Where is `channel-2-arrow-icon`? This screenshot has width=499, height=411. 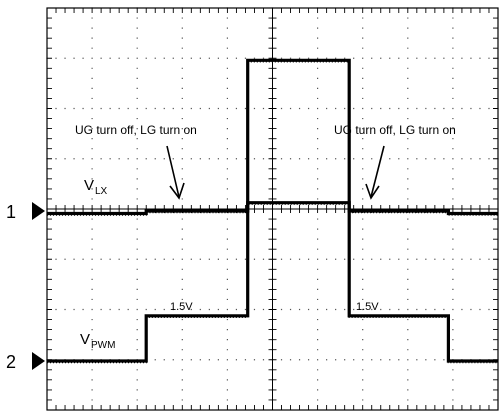 channel-2-arrow-icon is located at coordinates (38, 361).